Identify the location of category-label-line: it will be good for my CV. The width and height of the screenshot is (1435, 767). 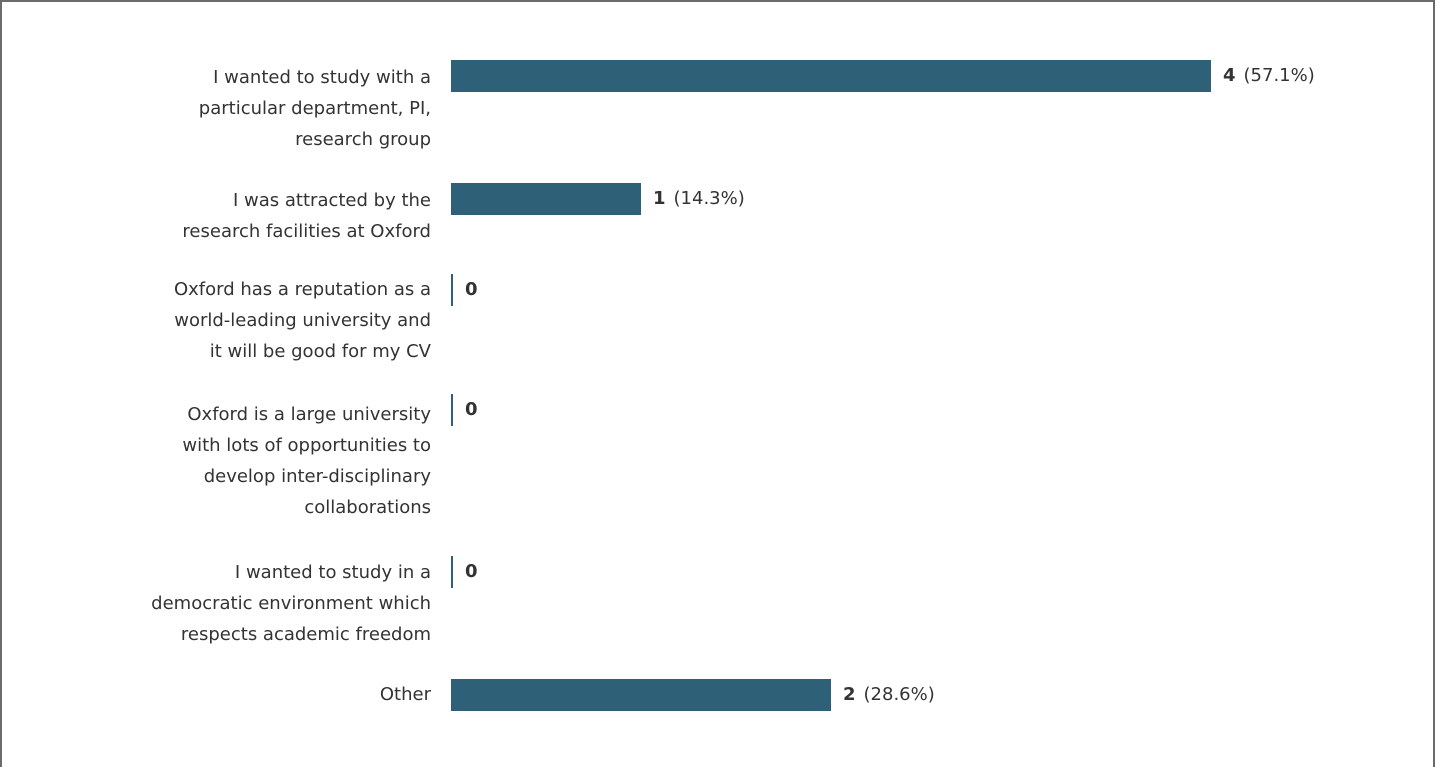
(320, 351).